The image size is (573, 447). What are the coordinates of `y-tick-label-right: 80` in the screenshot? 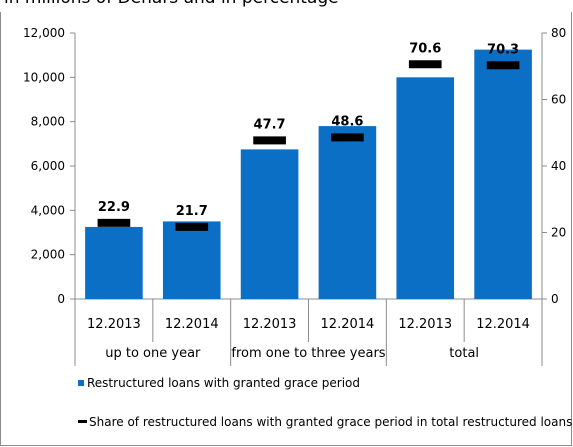 It's located at (558, 33).